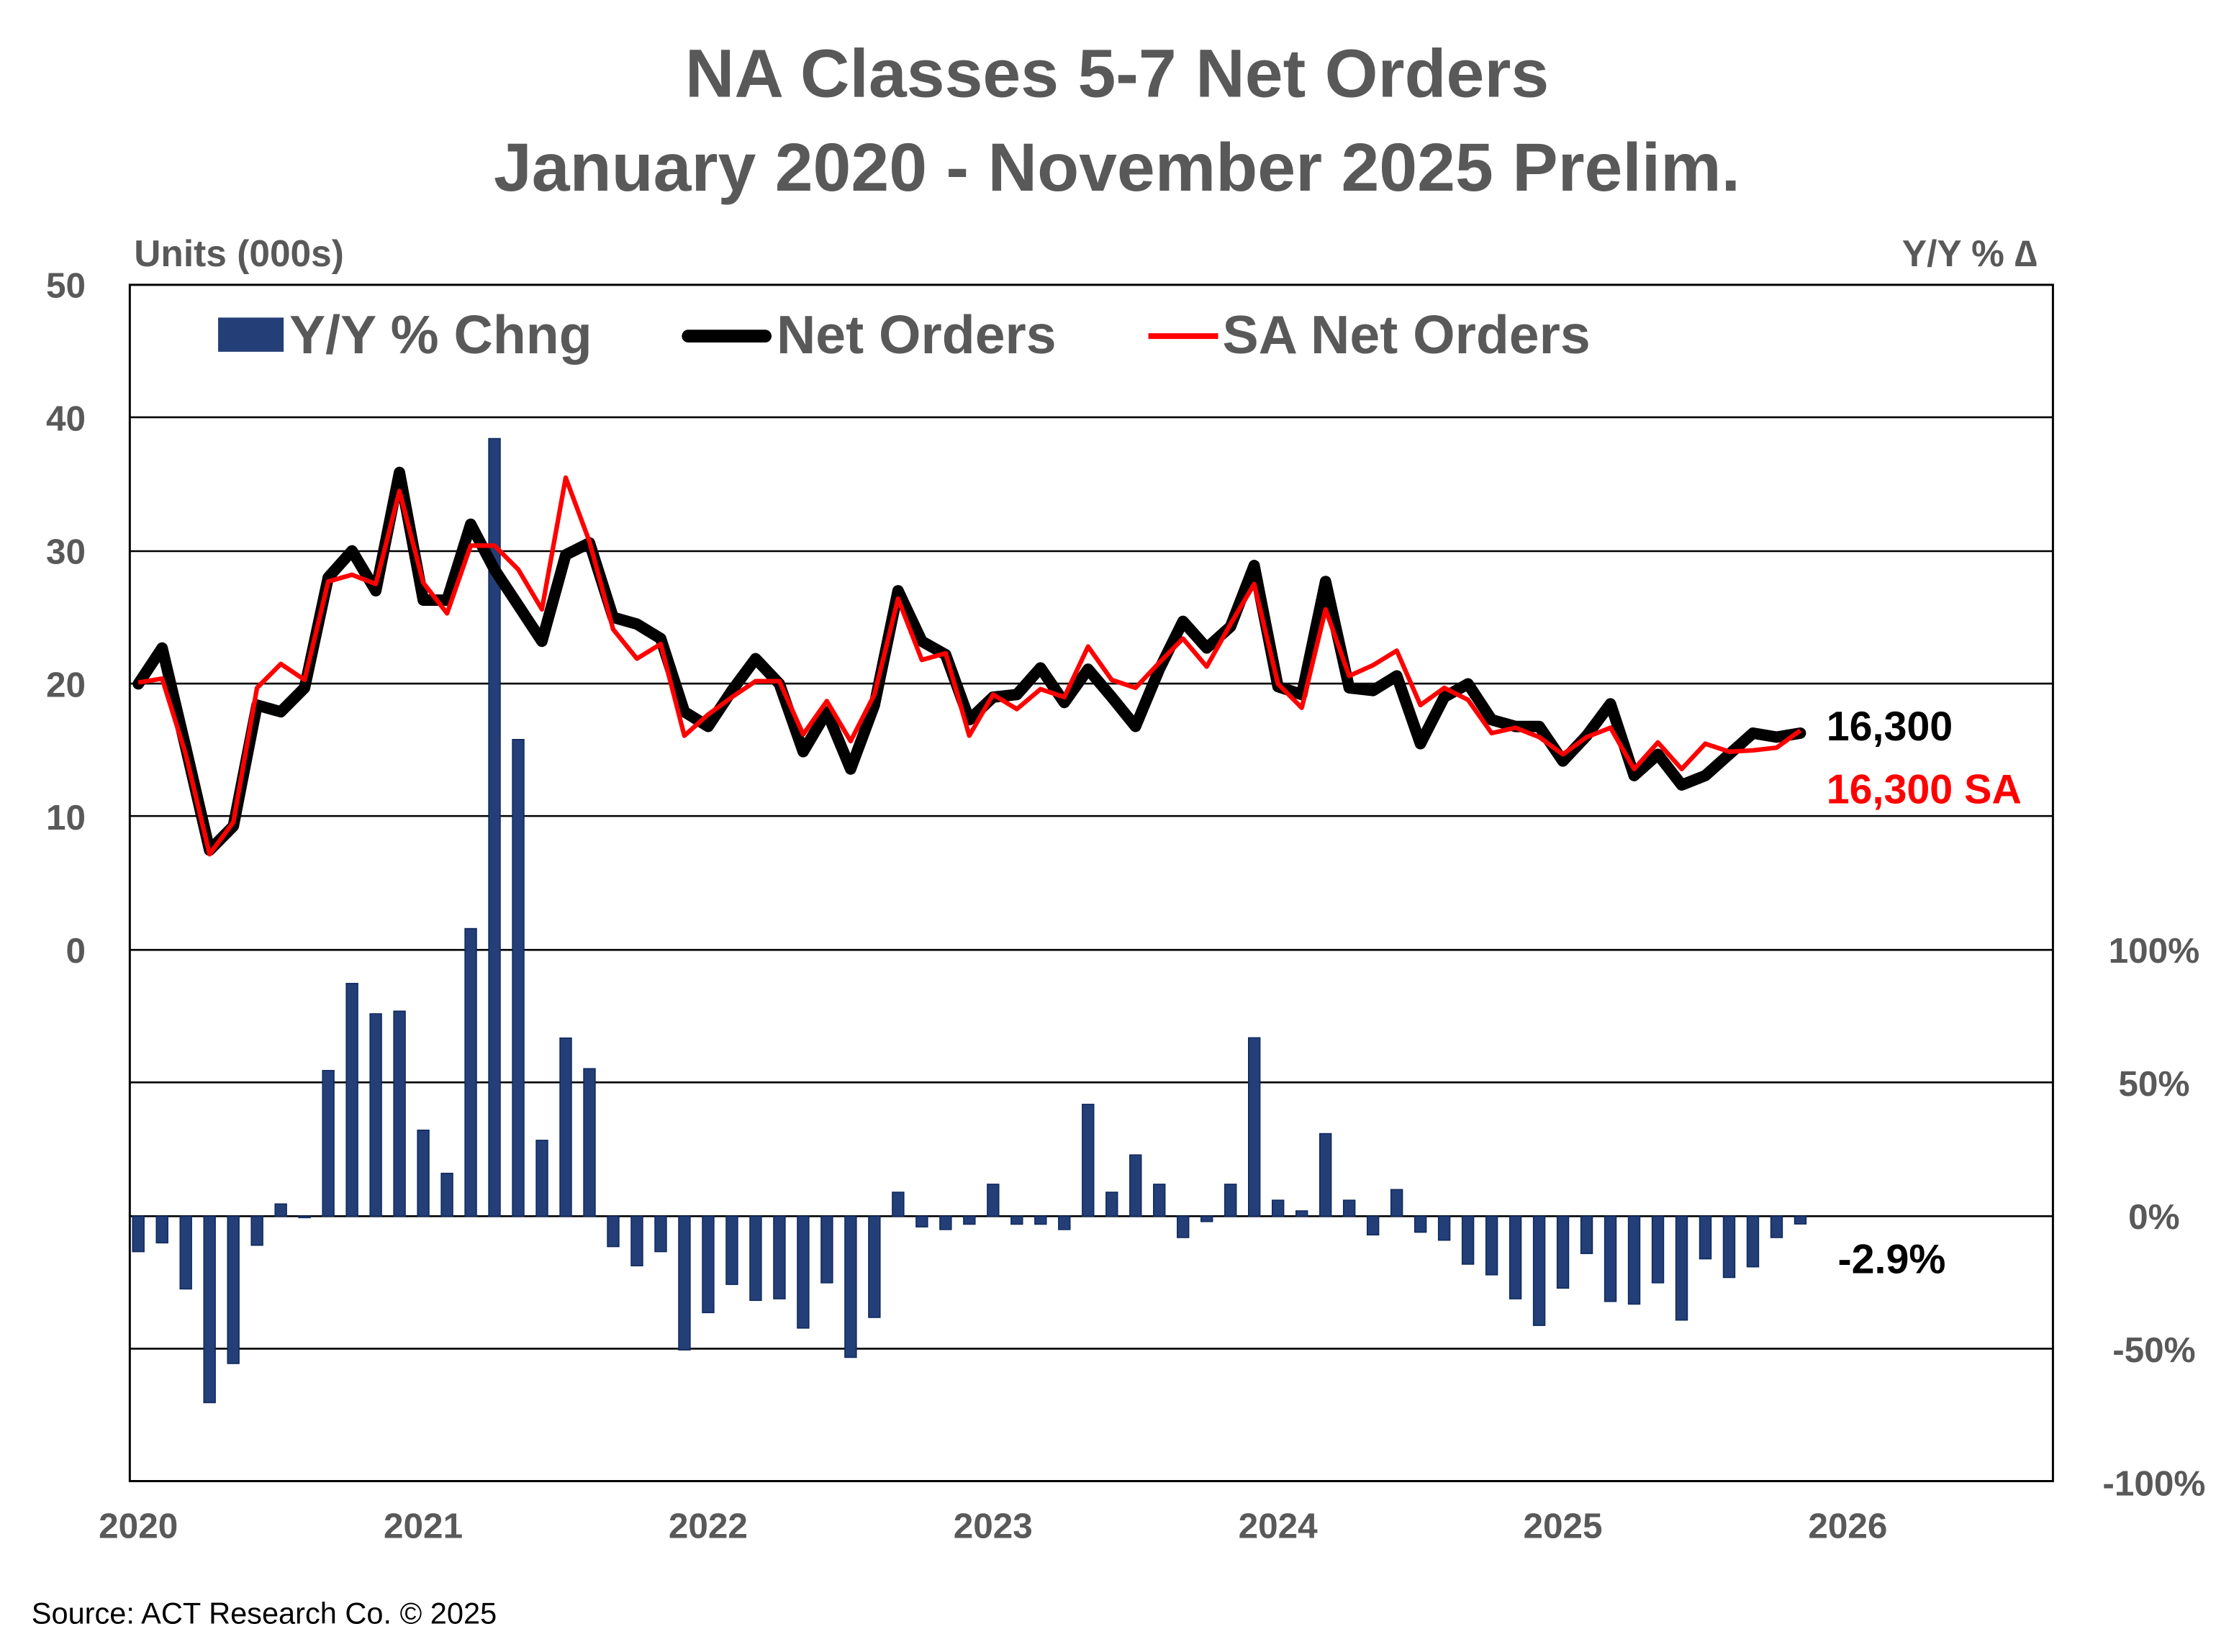 This screenshot has width=2234, height=1652. Describe the element at coordinates (1890, 727) in the screenshot. I see `net-last-label: 16,300` at that location.